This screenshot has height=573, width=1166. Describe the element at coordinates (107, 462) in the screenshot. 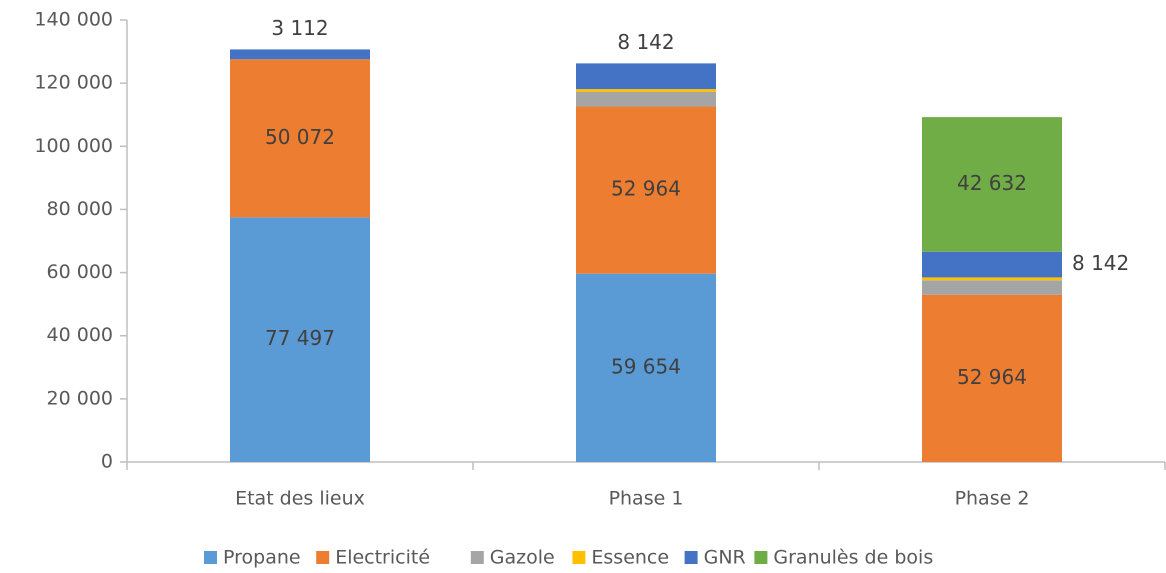

I see `y-tick-label: 0` at that location.